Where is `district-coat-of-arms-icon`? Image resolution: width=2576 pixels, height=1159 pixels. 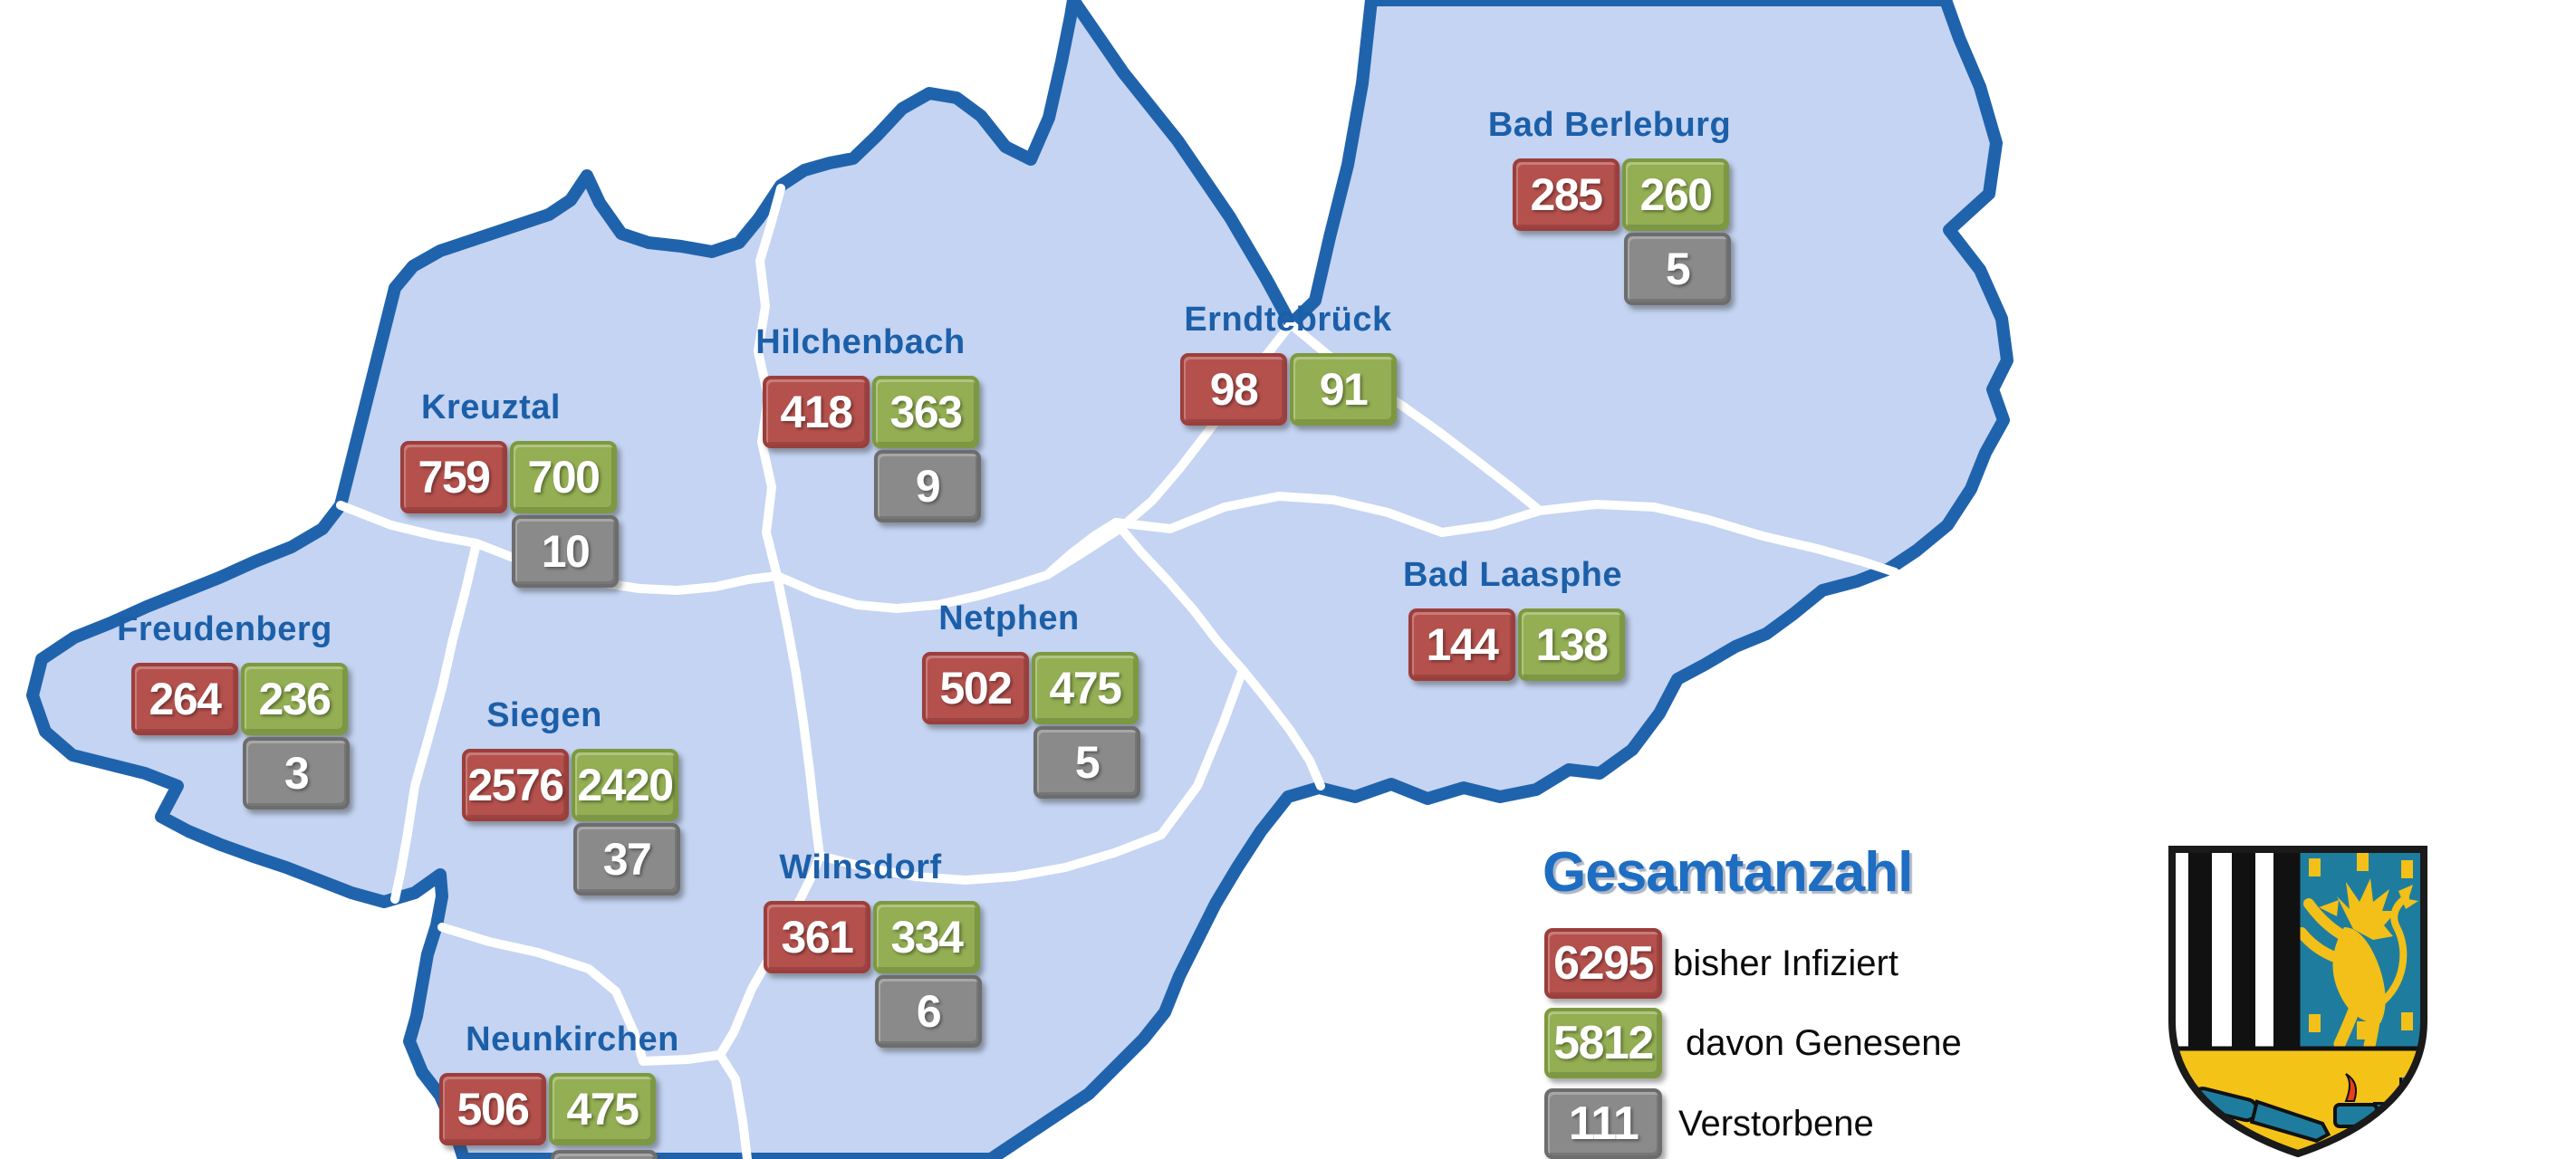 district-coat-of-arms-icon is located at coordinates (2297, 1001).